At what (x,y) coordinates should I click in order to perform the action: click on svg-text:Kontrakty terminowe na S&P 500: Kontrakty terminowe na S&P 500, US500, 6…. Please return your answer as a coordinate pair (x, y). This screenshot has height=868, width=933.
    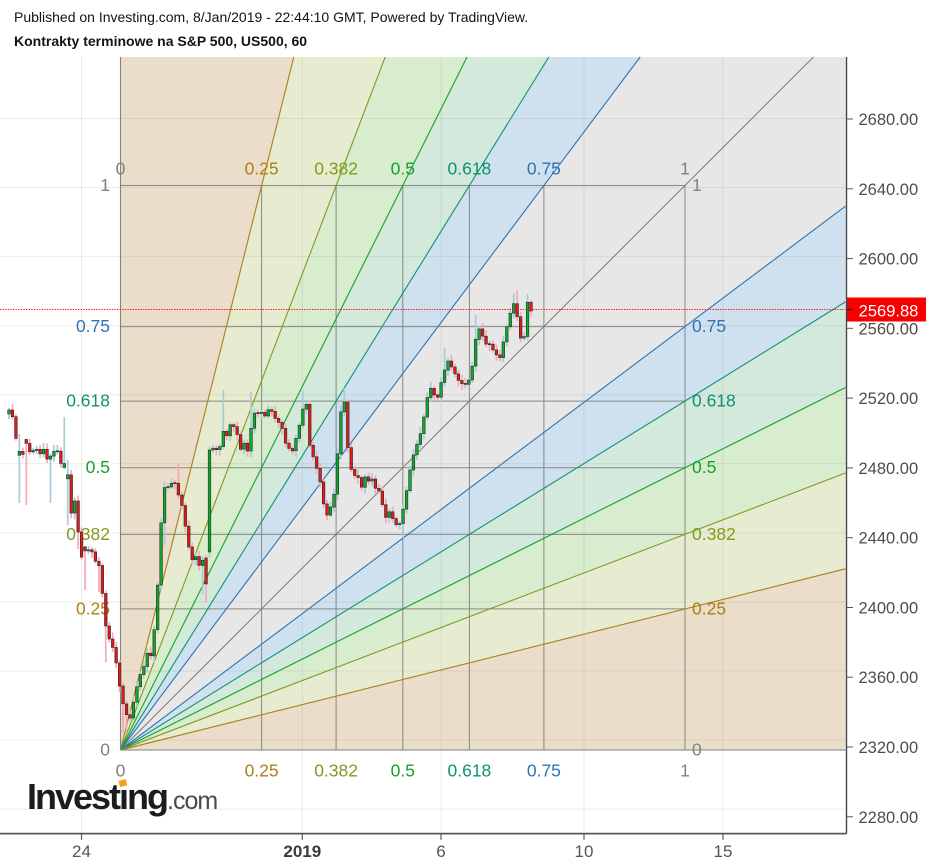
    Looking at the image, I should click on (160, 41).